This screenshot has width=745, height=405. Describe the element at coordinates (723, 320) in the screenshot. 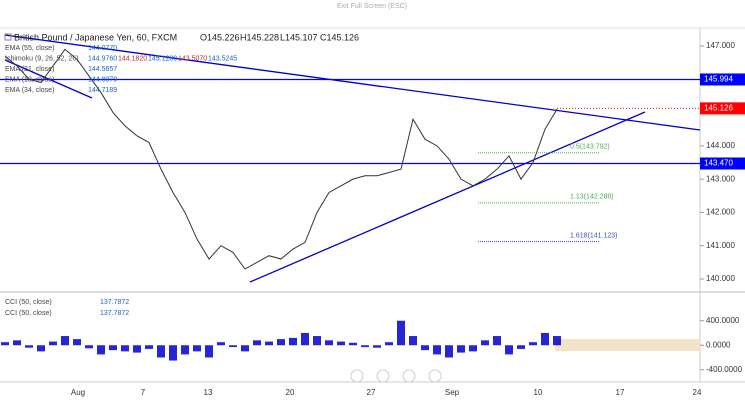

I see `y-tick-label: 400.0000` at that location.